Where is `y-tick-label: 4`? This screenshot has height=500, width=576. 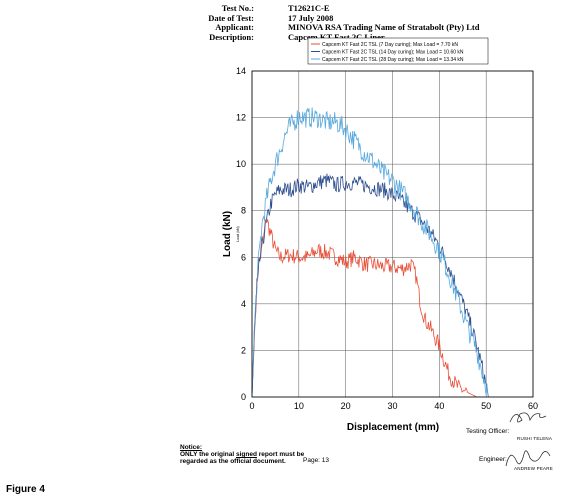
y-tick-label: 4 is located at coordinates (243, 304).